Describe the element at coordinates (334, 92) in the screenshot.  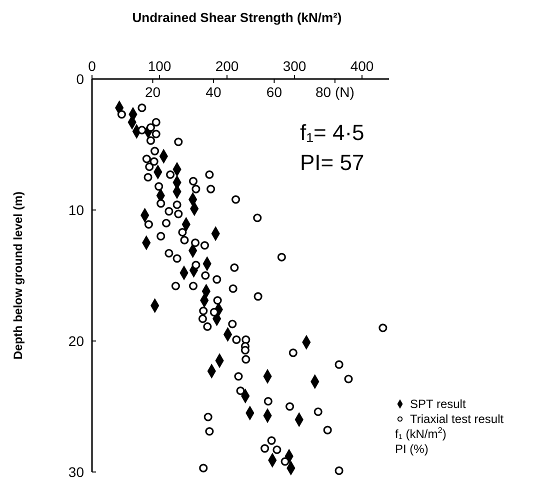
I see `x2-tick-label: 80 (N)` at that location.